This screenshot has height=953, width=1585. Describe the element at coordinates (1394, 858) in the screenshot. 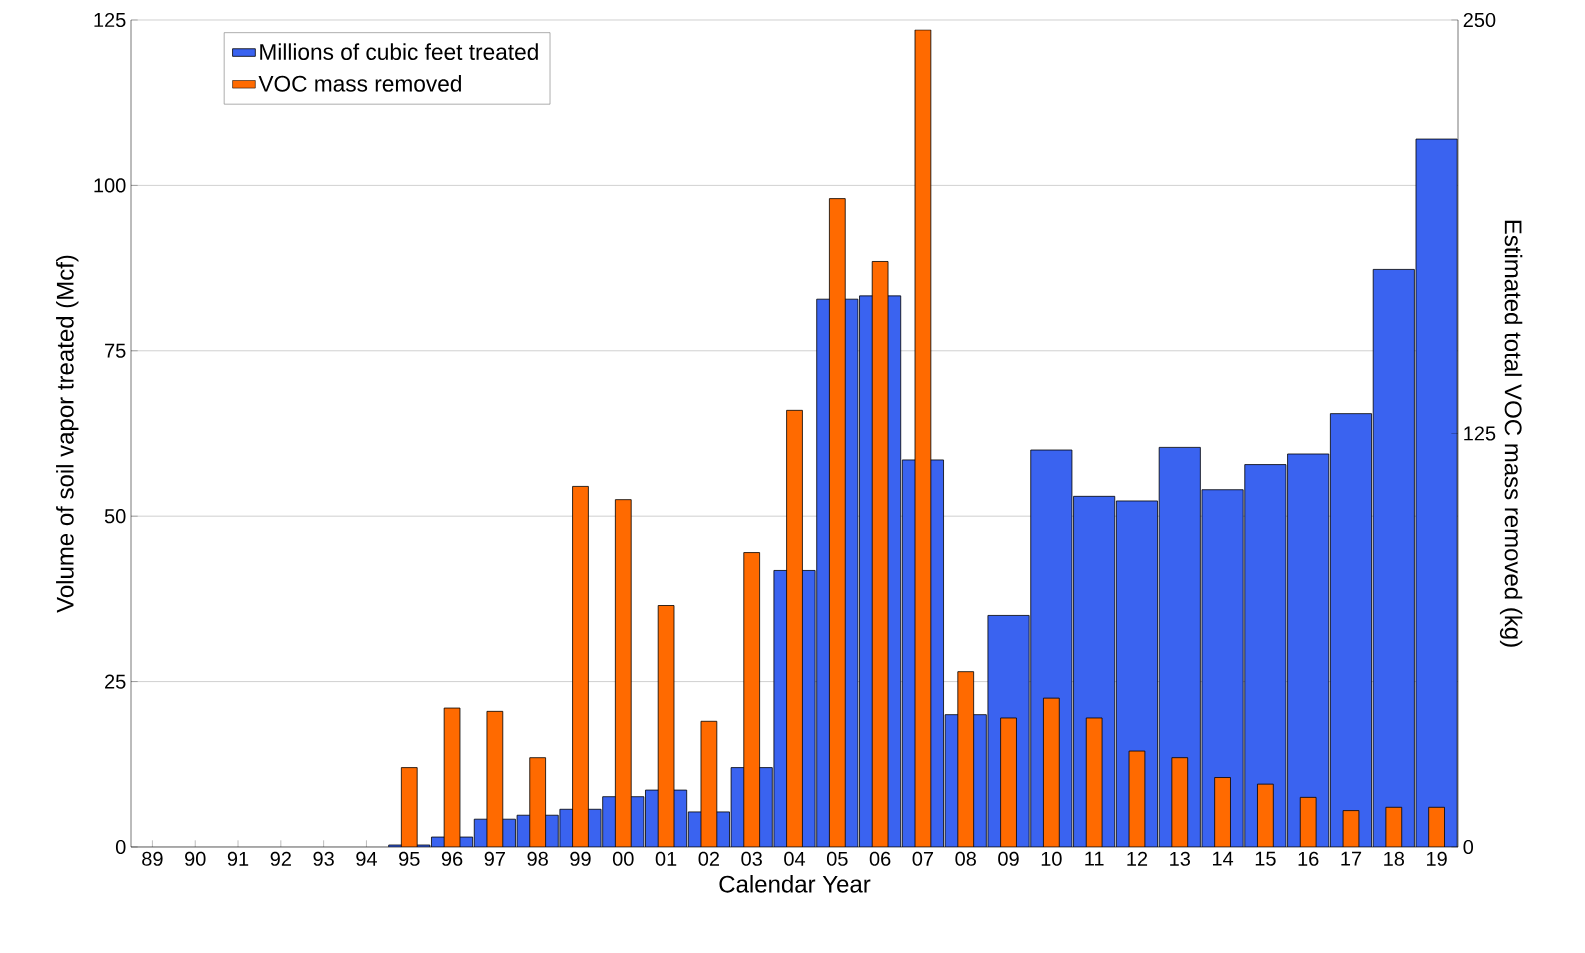

I see `x-tick-label: 18` at that location.